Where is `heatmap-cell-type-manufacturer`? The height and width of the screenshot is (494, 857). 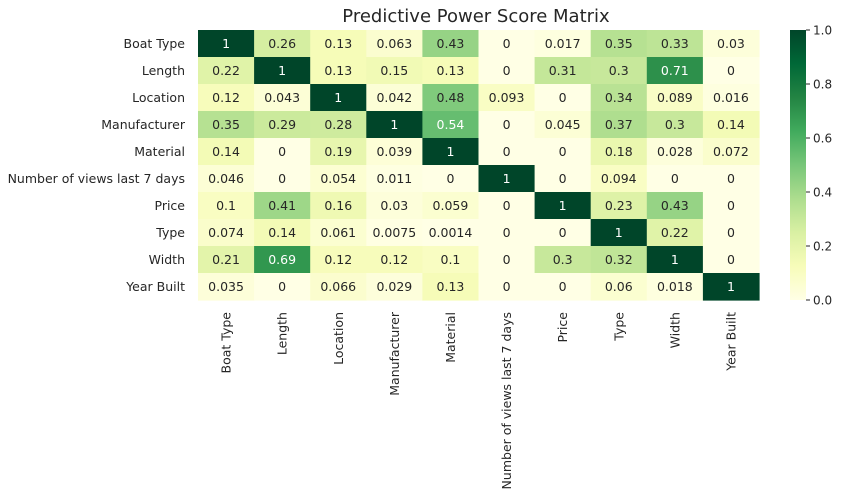 heatmap-cell-type-manufacturer is located at coordinates (394, 233).